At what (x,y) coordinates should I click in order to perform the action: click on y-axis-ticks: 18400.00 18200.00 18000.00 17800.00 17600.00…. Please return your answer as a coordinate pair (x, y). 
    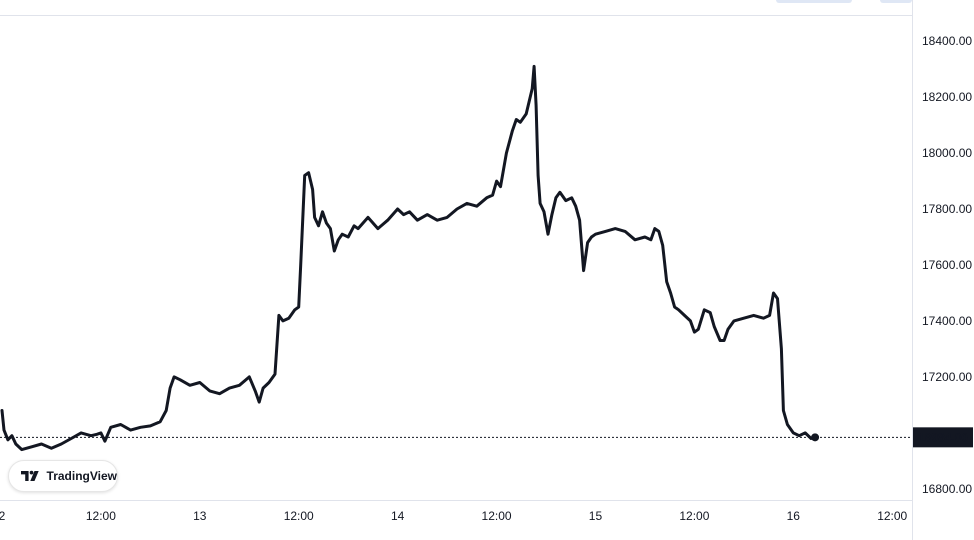
    Looking at the image, I should click on (947, 265).